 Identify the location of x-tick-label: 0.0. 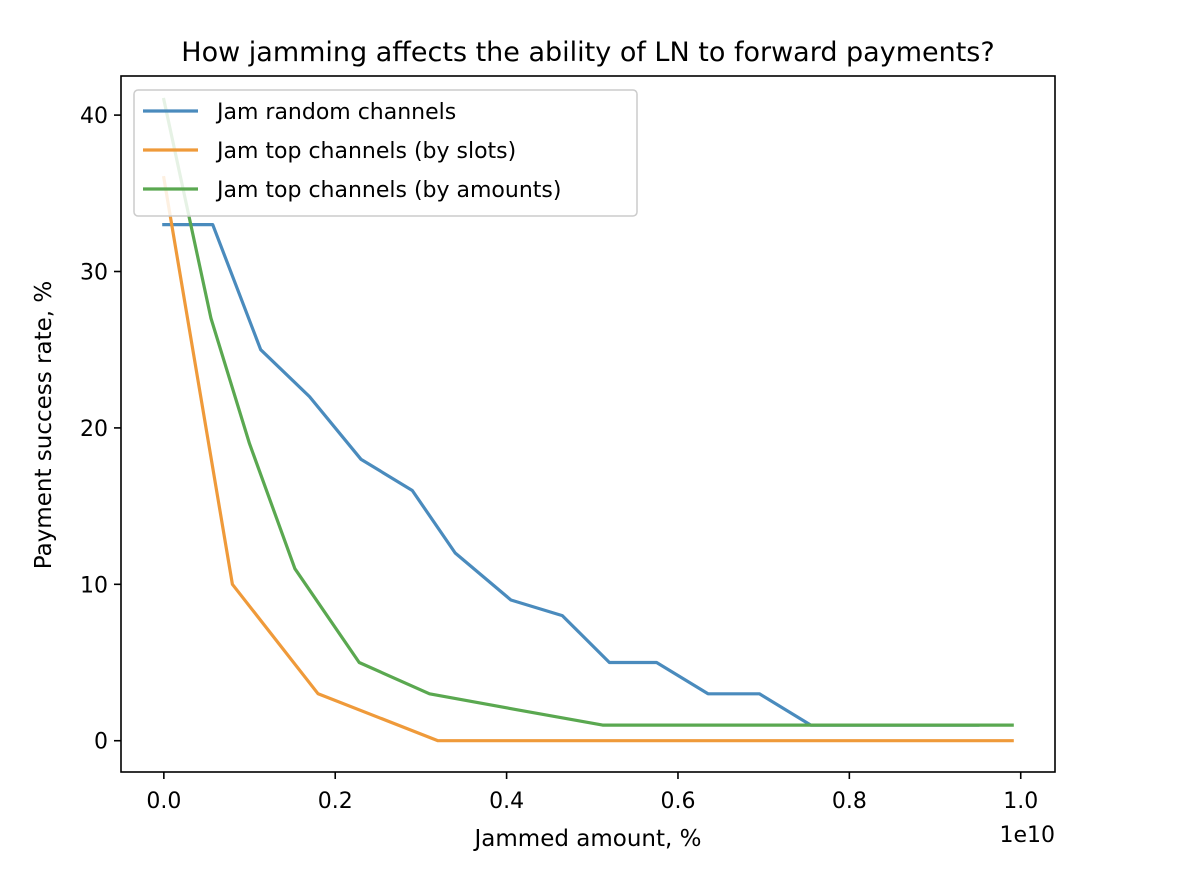
(163, 801).